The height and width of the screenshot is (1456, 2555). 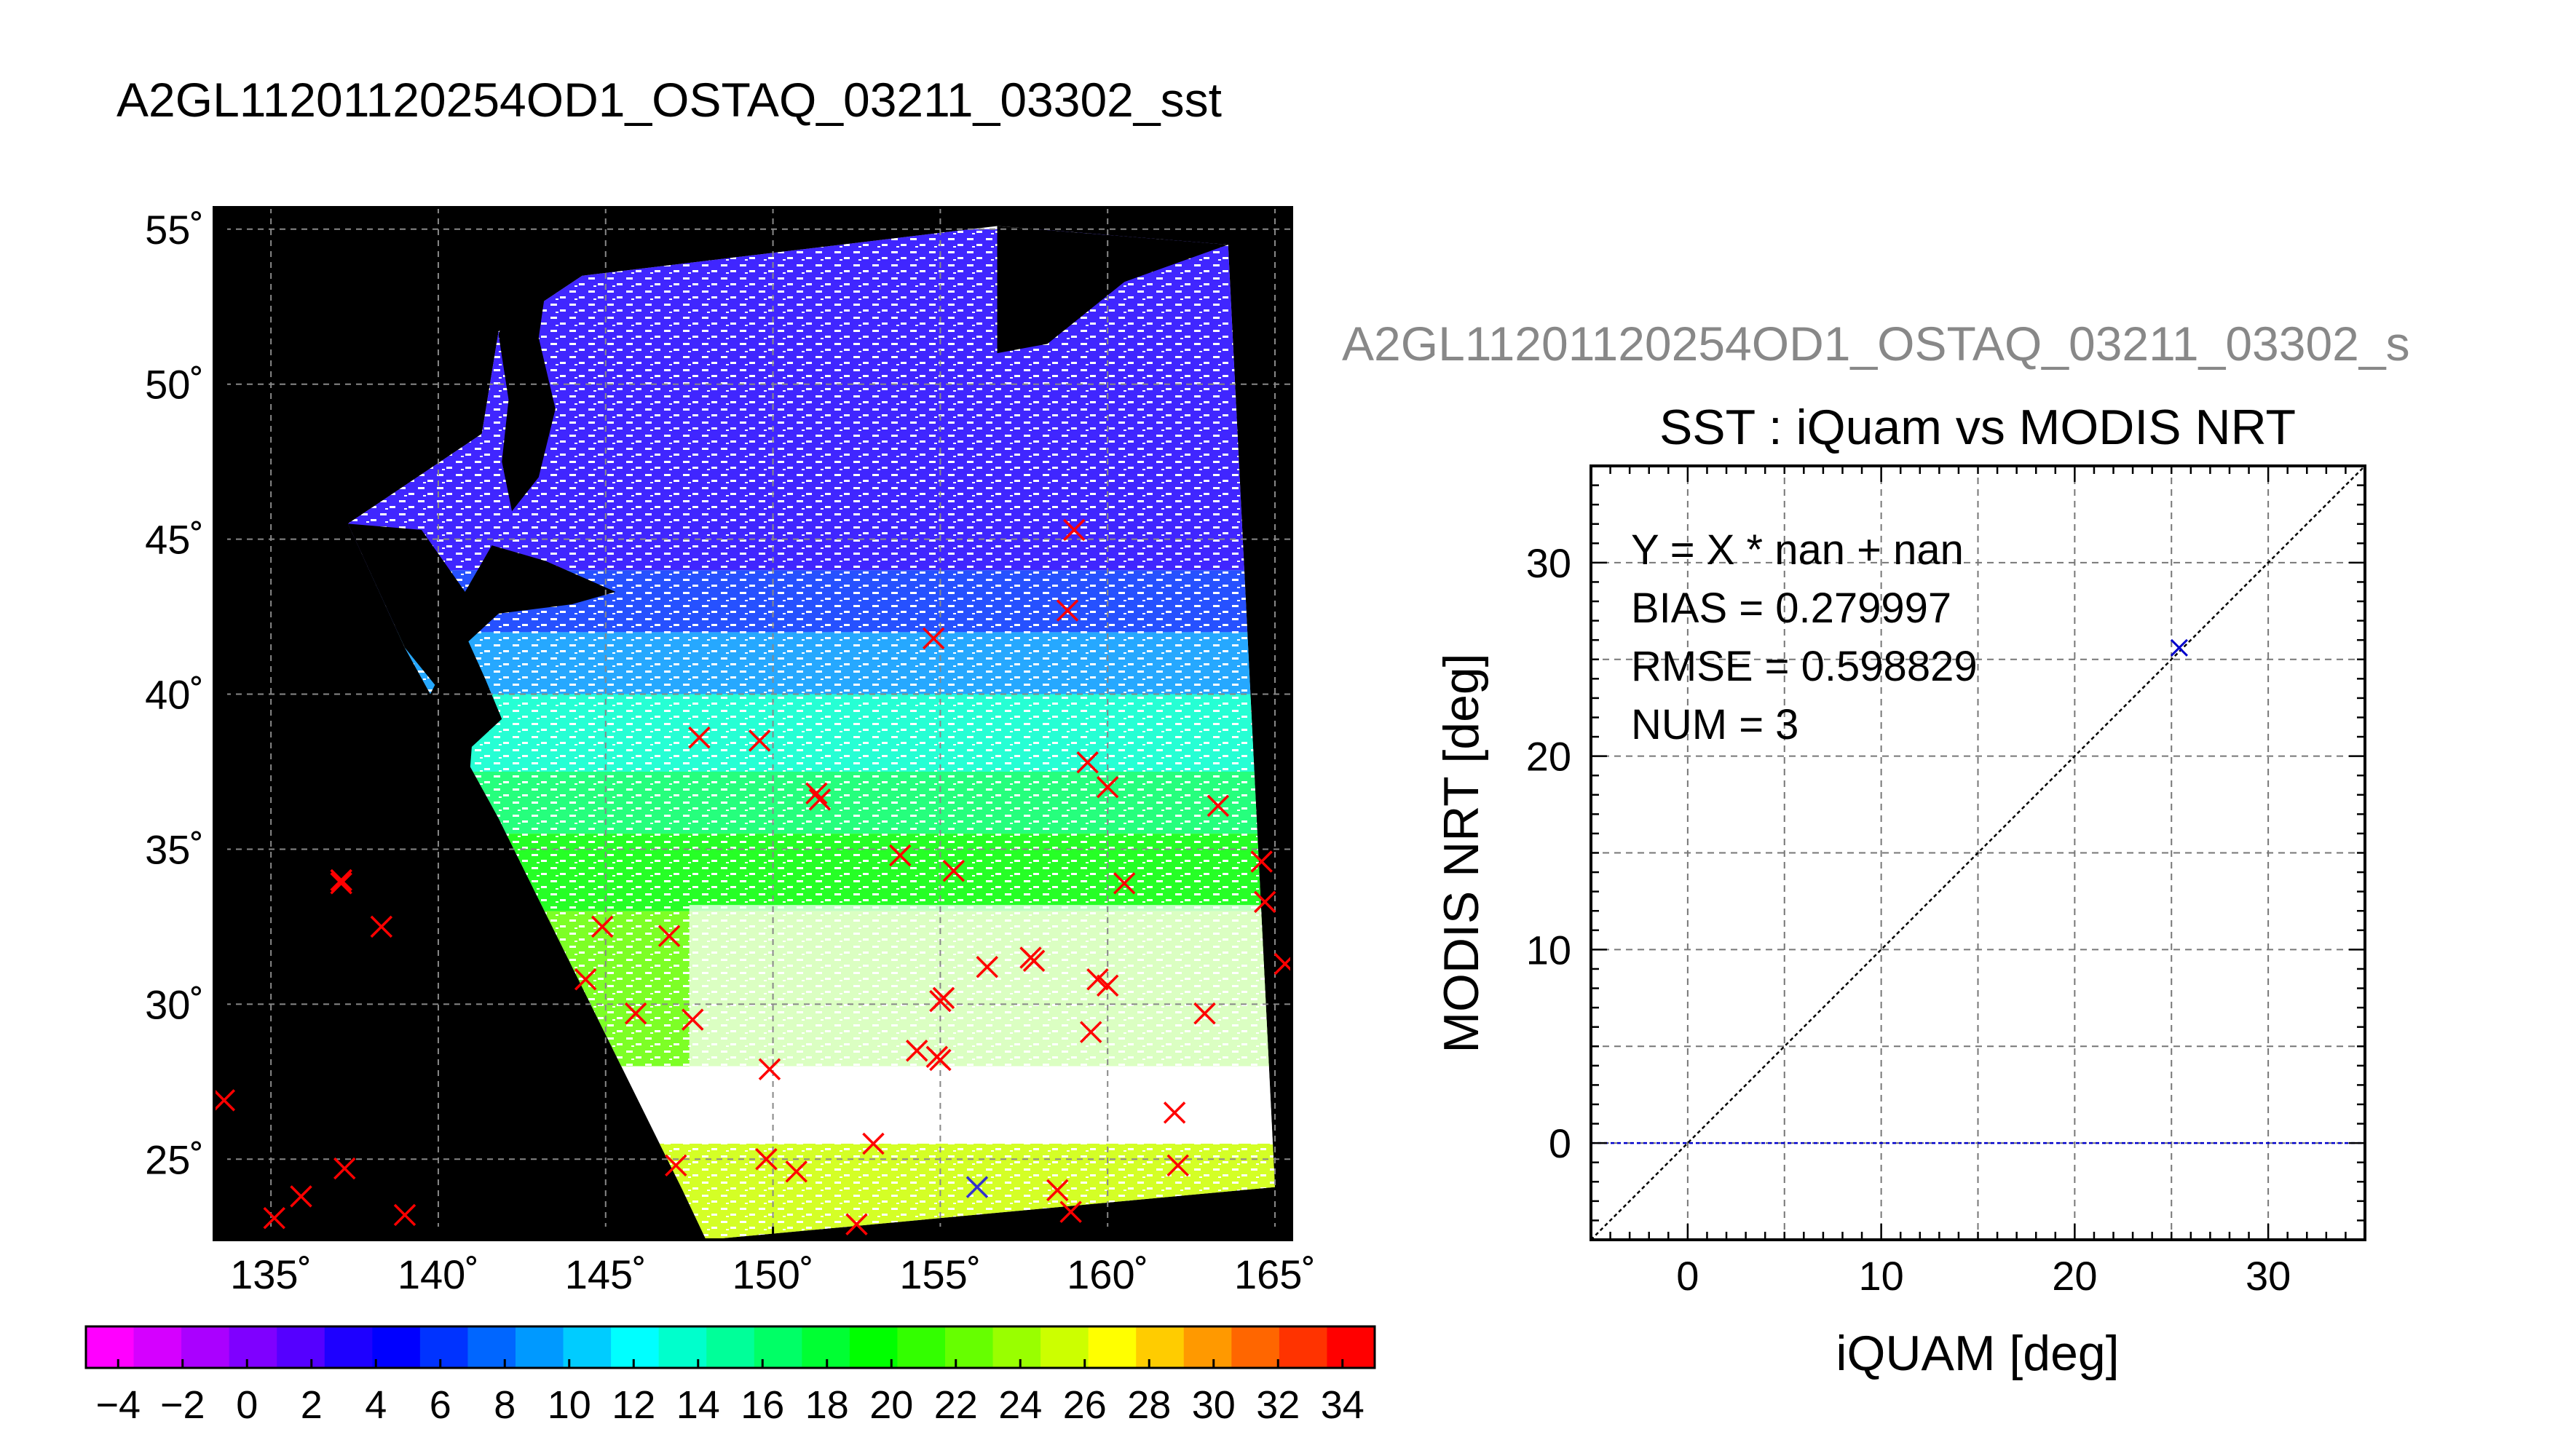 I want to click on cloud-cover, so click(x=982, y=1023).